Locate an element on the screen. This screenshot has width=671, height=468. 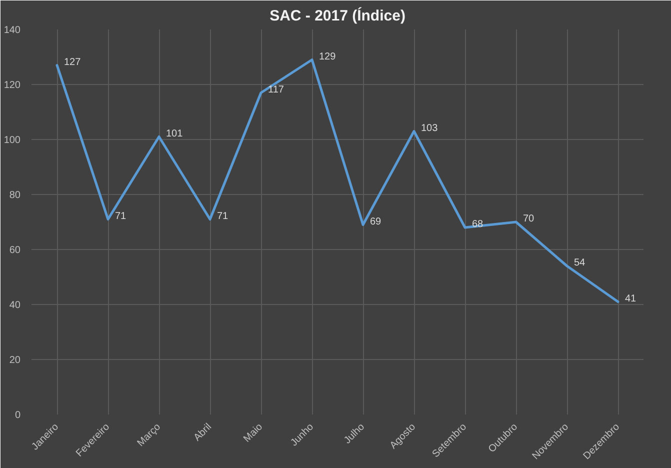
data-label: 117 is located at coordinates (276, 90).